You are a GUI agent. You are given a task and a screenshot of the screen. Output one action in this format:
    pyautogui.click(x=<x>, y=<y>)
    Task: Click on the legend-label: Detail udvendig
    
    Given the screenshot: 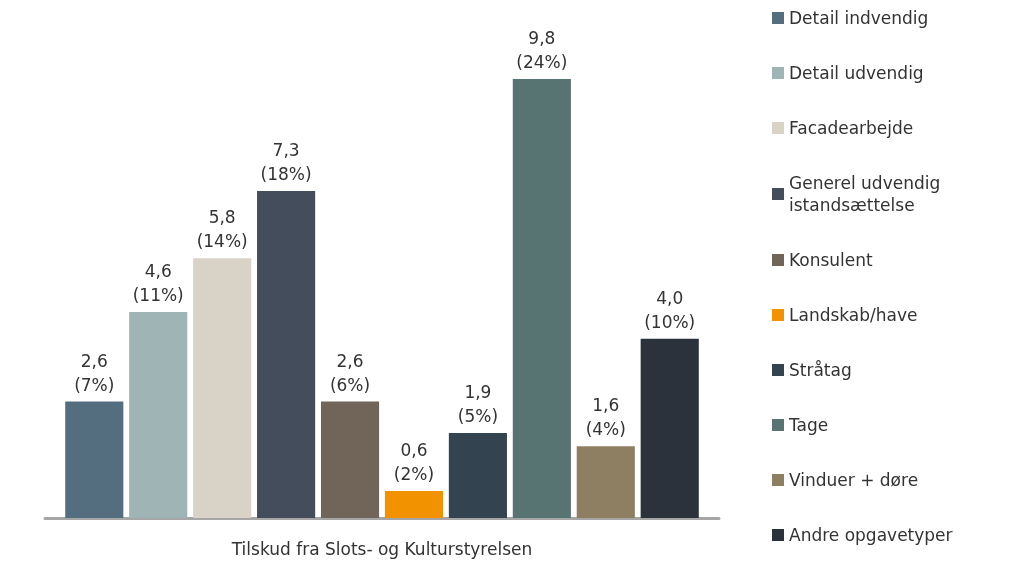 What is the action you would take?
    pyautogui.click(x=856, y=73)
    